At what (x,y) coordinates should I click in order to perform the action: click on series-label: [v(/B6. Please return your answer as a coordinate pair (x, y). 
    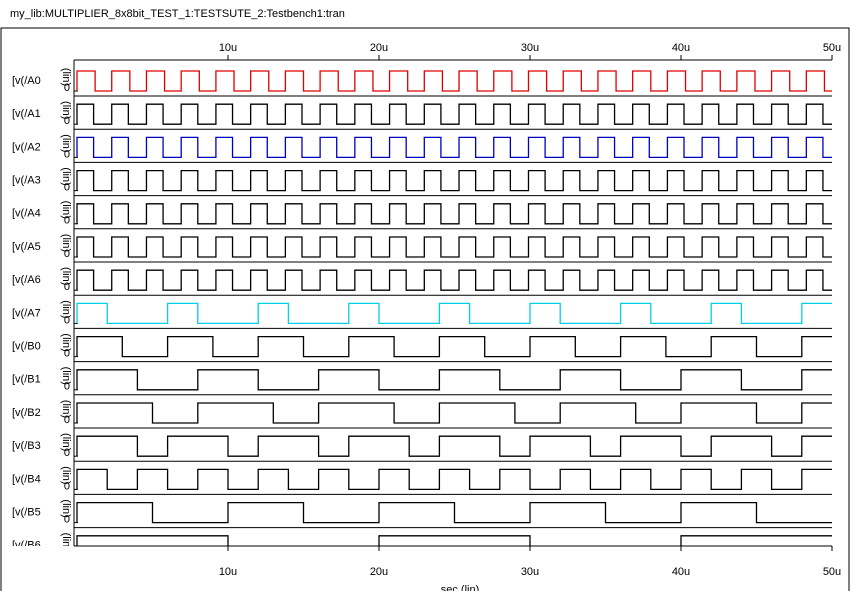
    Looking at the image, I should click on (26, 546).